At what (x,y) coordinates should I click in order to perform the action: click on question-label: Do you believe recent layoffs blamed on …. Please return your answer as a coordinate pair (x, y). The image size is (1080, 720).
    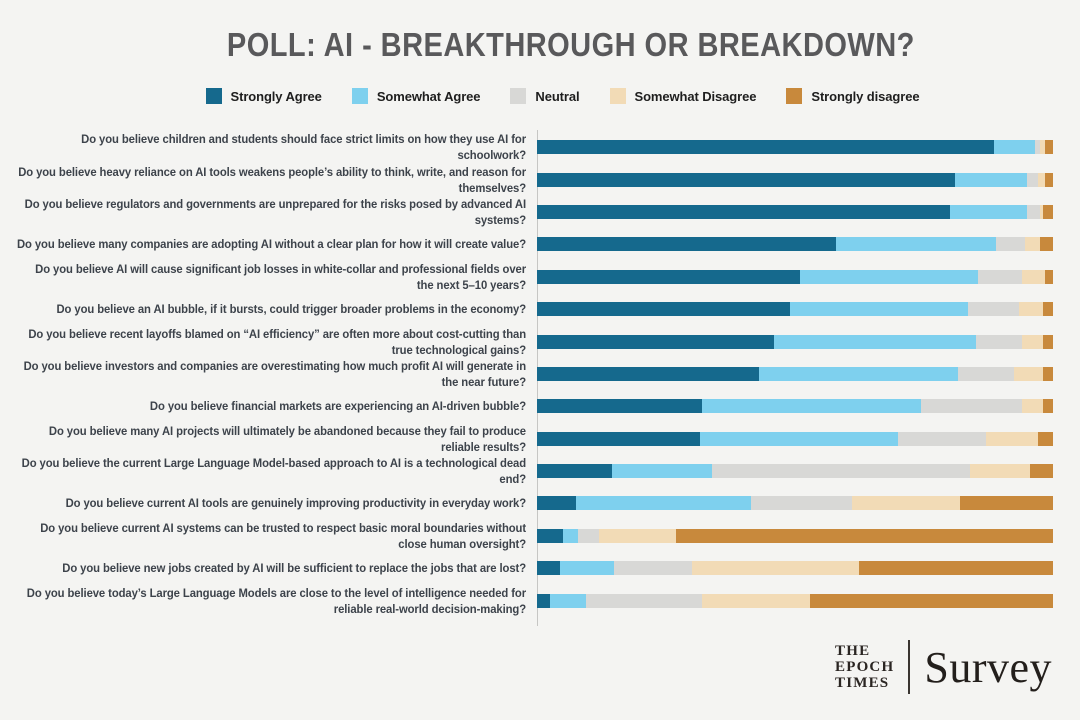
    Looking at the image, I should click on (277, 341).